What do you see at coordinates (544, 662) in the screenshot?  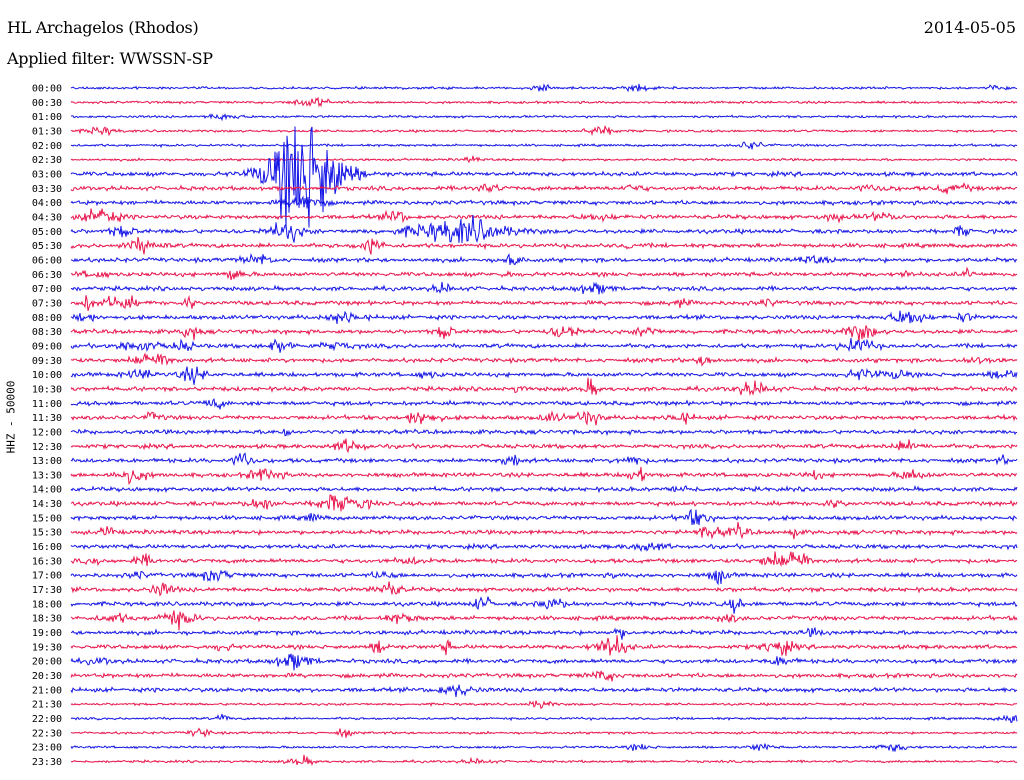 I see `trace-2000` at bounding box center [544, 662].